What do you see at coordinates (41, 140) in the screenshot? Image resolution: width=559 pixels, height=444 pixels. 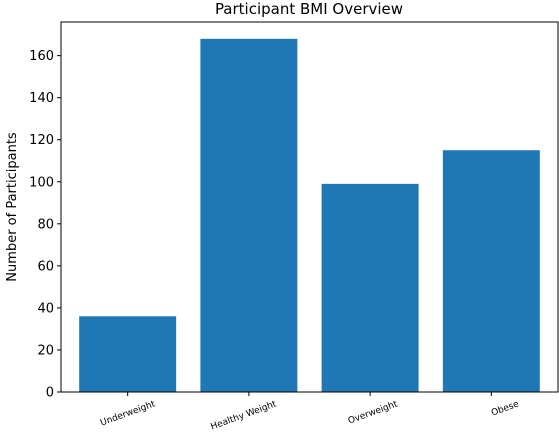 I see `y-tick-label: 120` at bounding box center [41, 140].